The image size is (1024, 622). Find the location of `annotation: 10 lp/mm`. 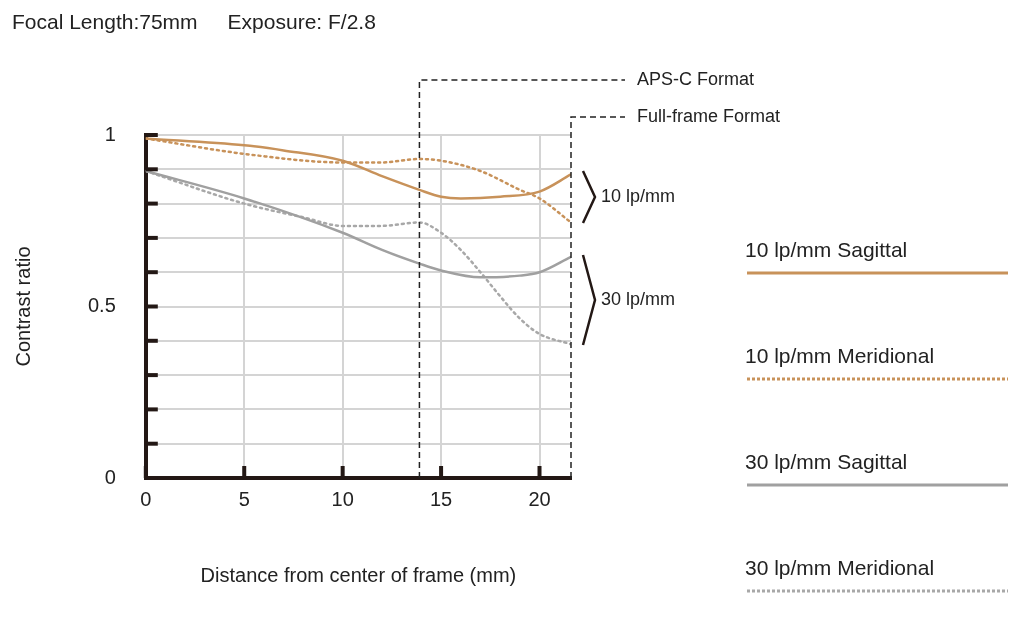

annotation: 10 lp/mm is located at coordinates (638, 195).